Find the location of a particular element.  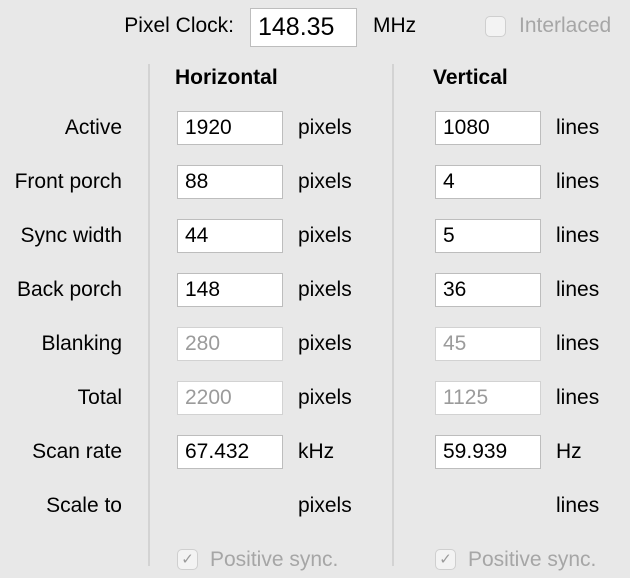

front-porch-label: Front porch is located at coordinates (68, 181).